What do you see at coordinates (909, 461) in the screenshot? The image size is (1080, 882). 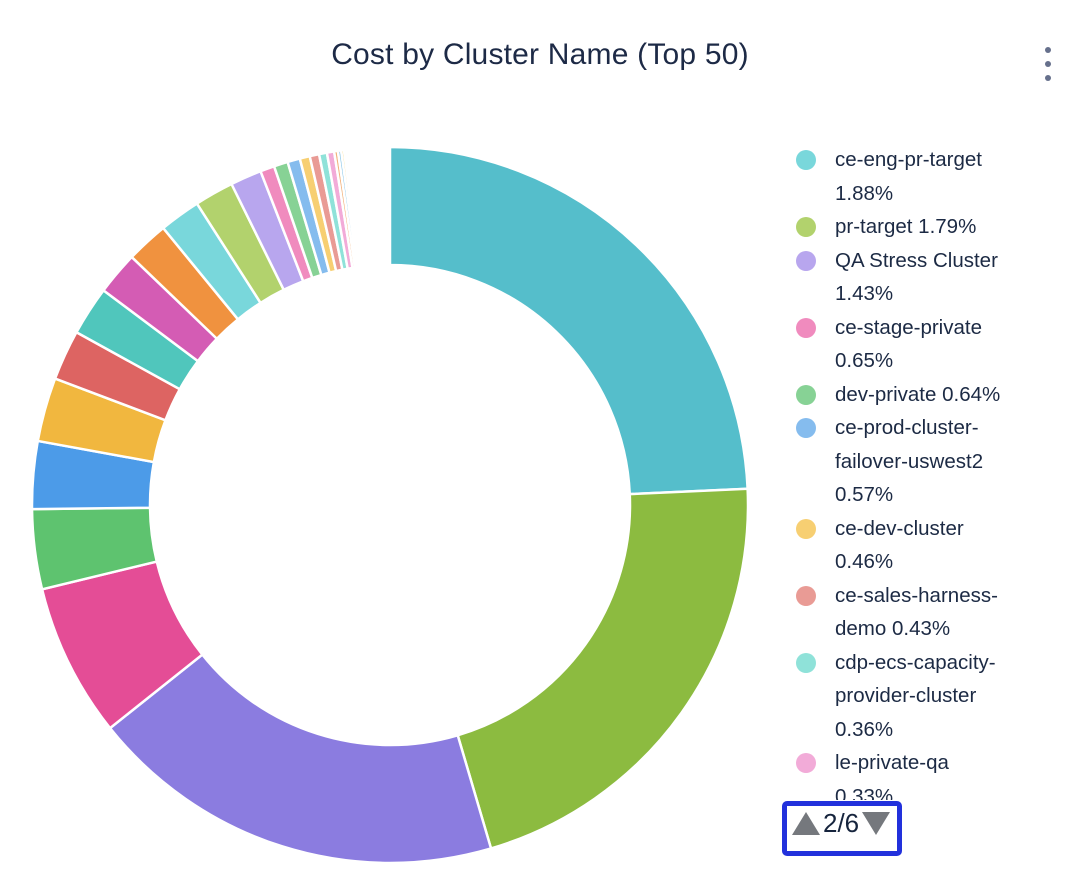 I see `legend-item-label: ce-prod-cluster- failover-uswest2 0.57%` at bounding box center [909, 461].